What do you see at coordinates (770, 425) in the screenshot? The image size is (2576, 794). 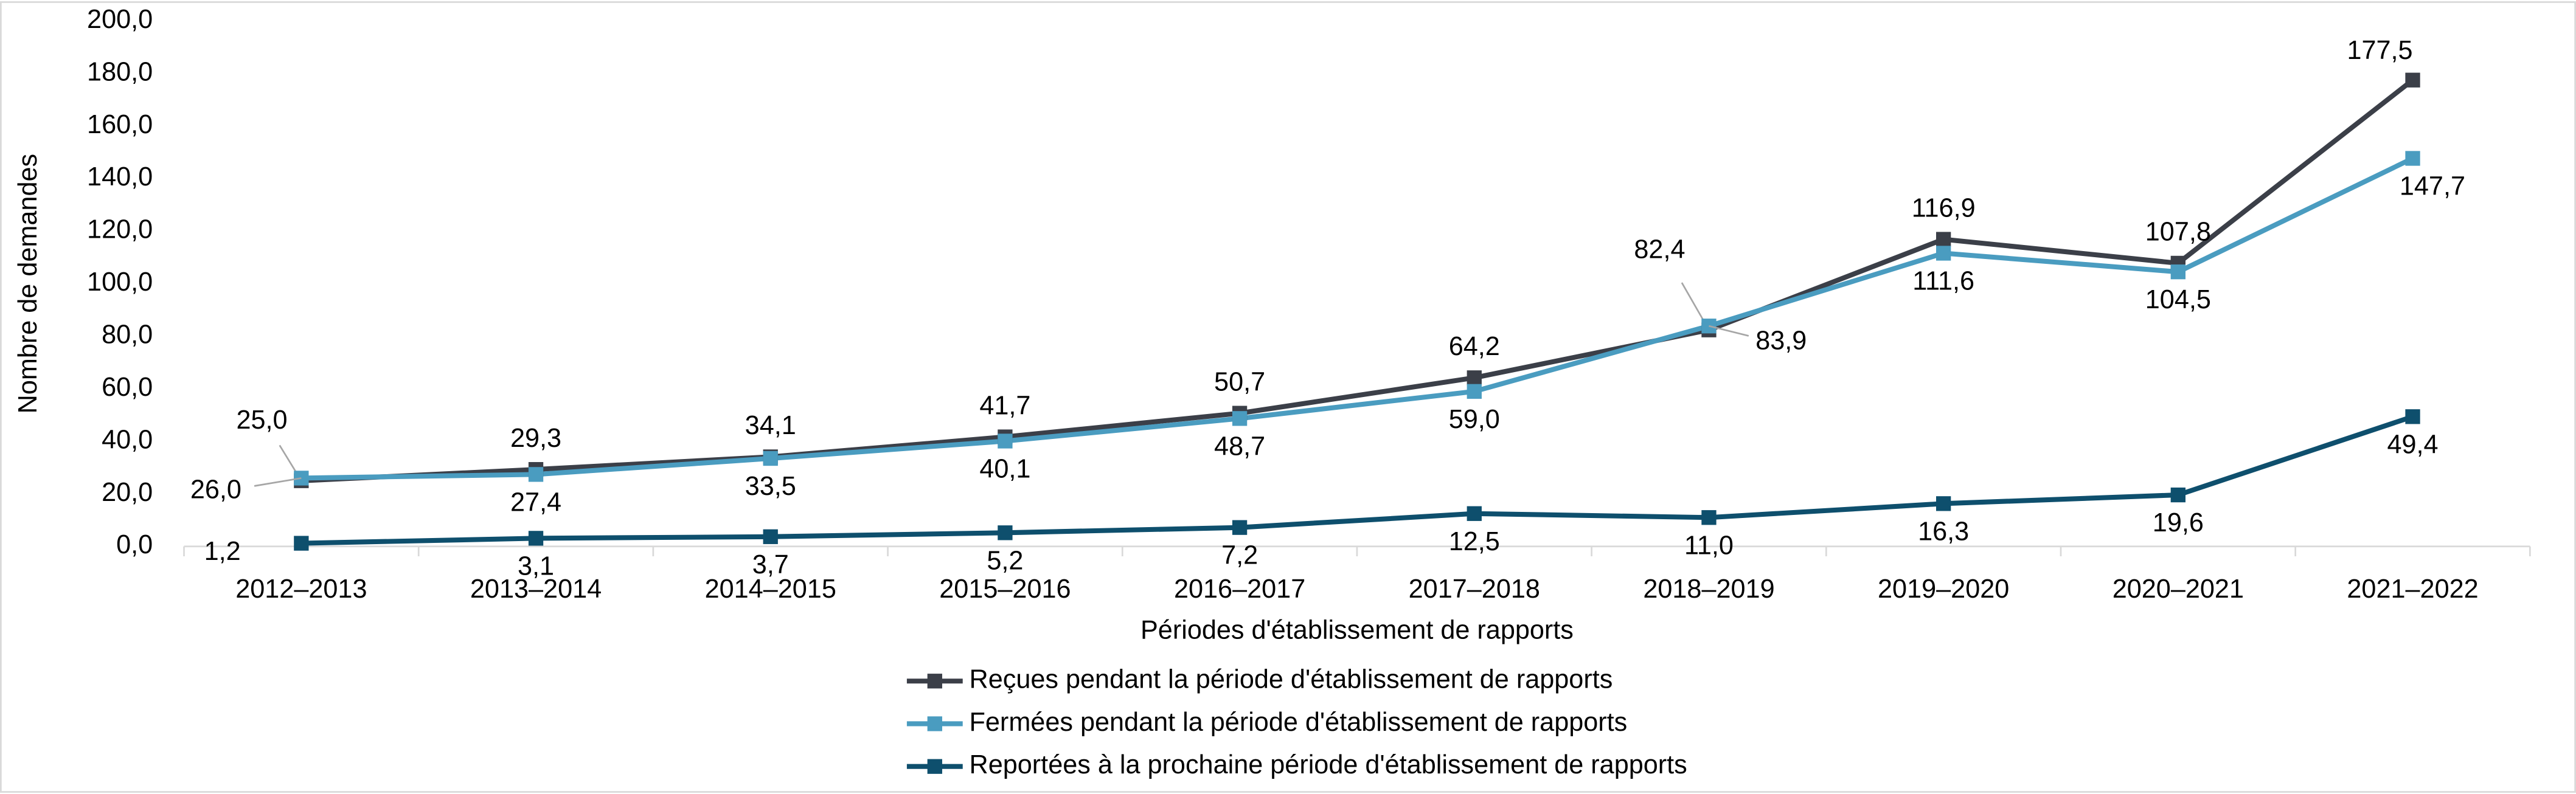 I see `data-label: 34,1` at bounding box center [770, 425].